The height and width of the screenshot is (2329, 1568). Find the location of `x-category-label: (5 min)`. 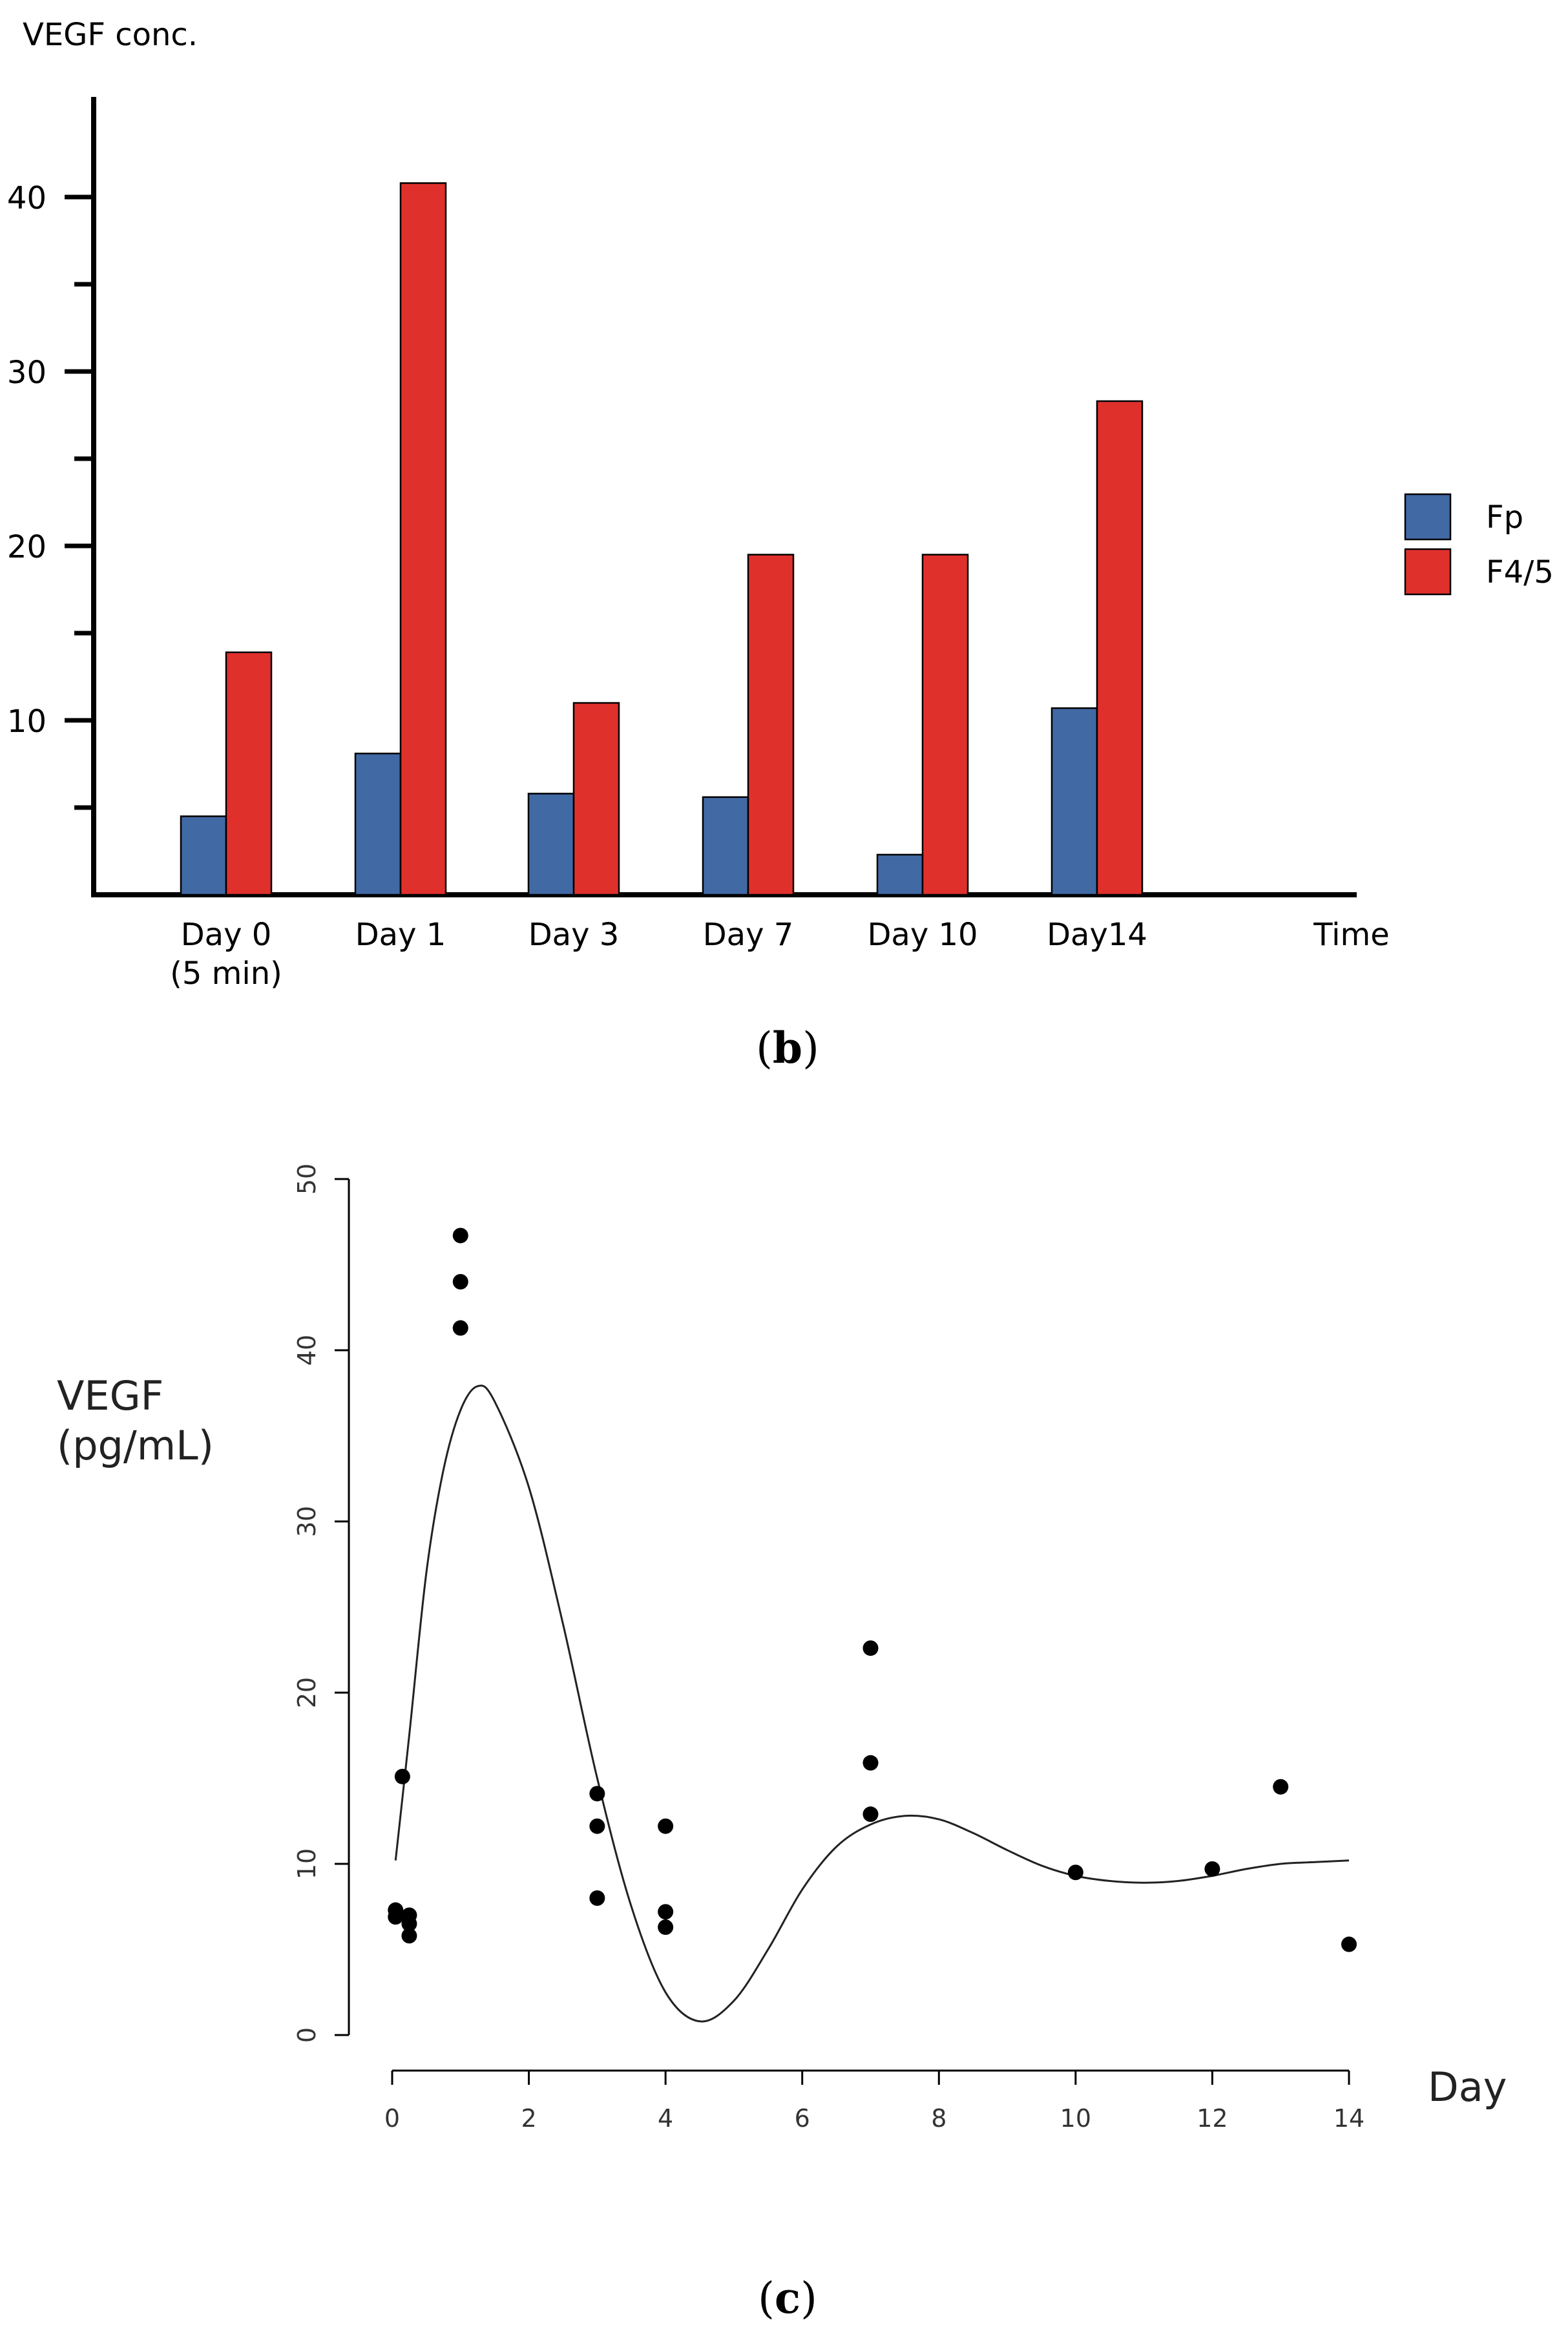

x-category-label: (5 min) is located at coordinates (226, 974).